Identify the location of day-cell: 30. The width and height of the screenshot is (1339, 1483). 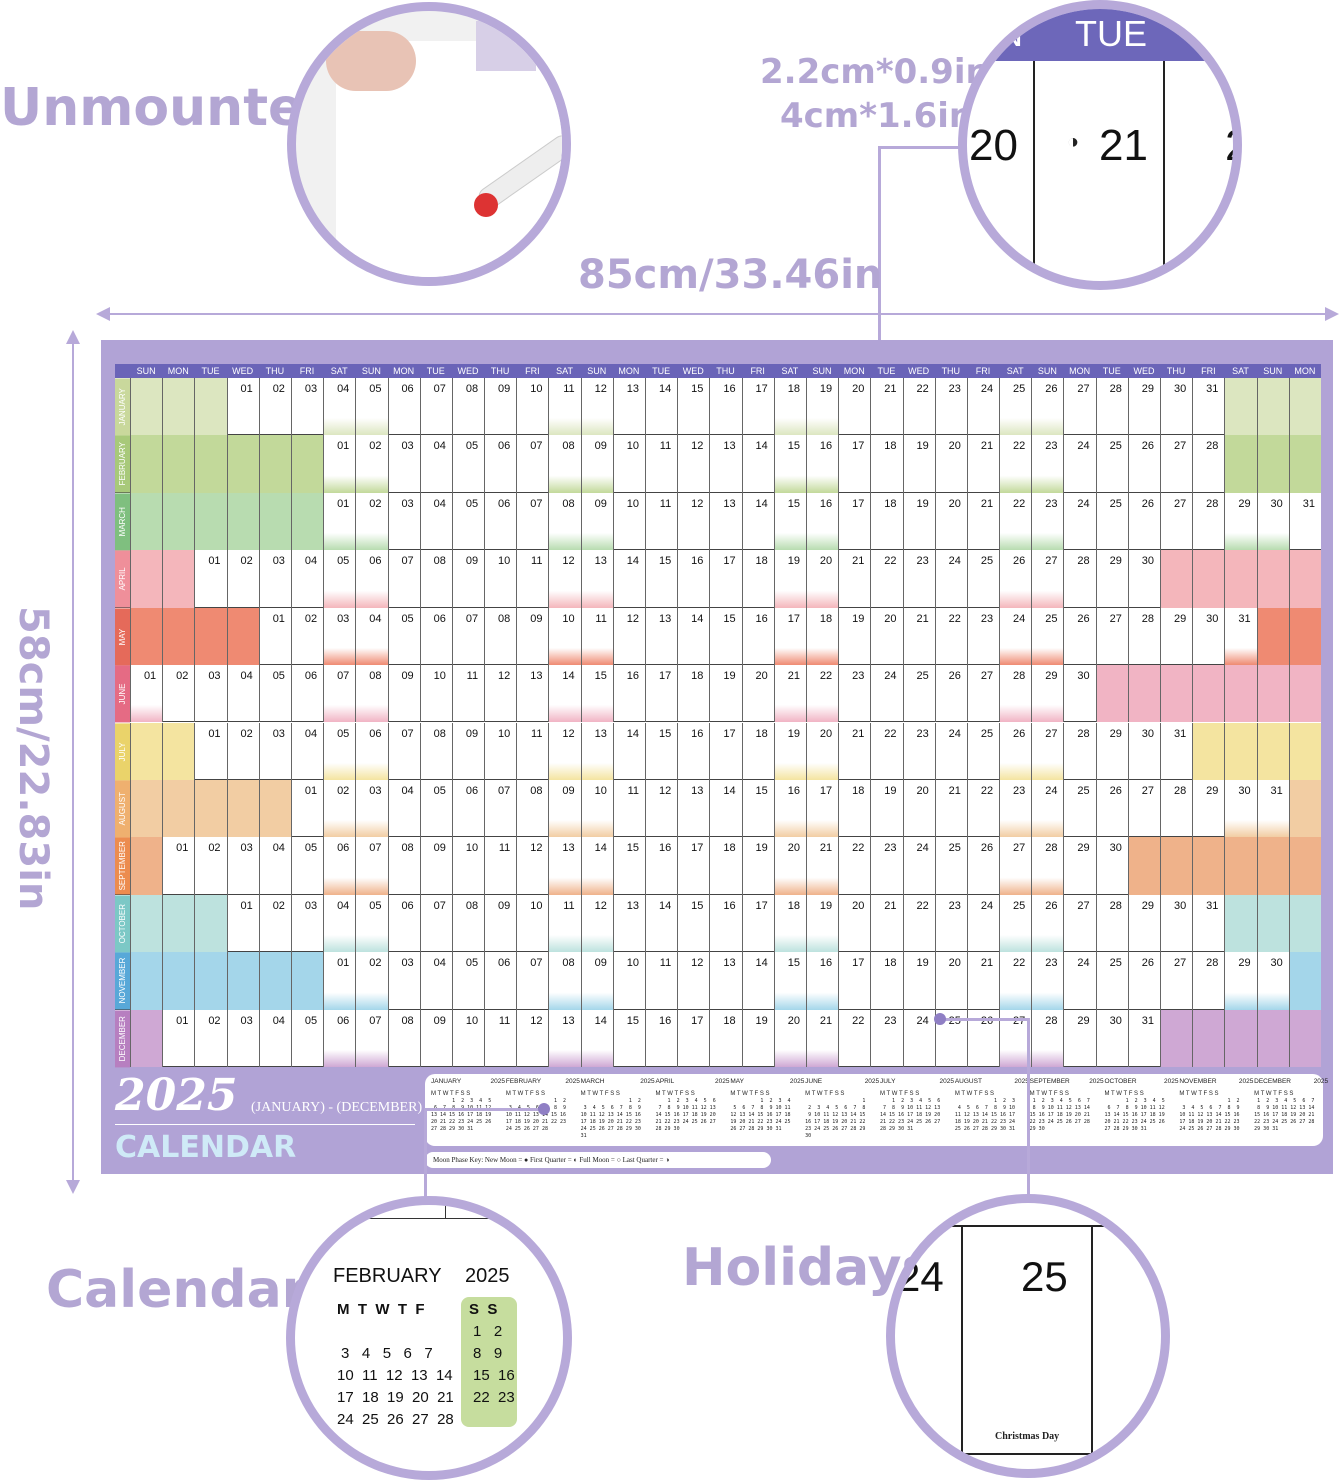
(1176, 923).